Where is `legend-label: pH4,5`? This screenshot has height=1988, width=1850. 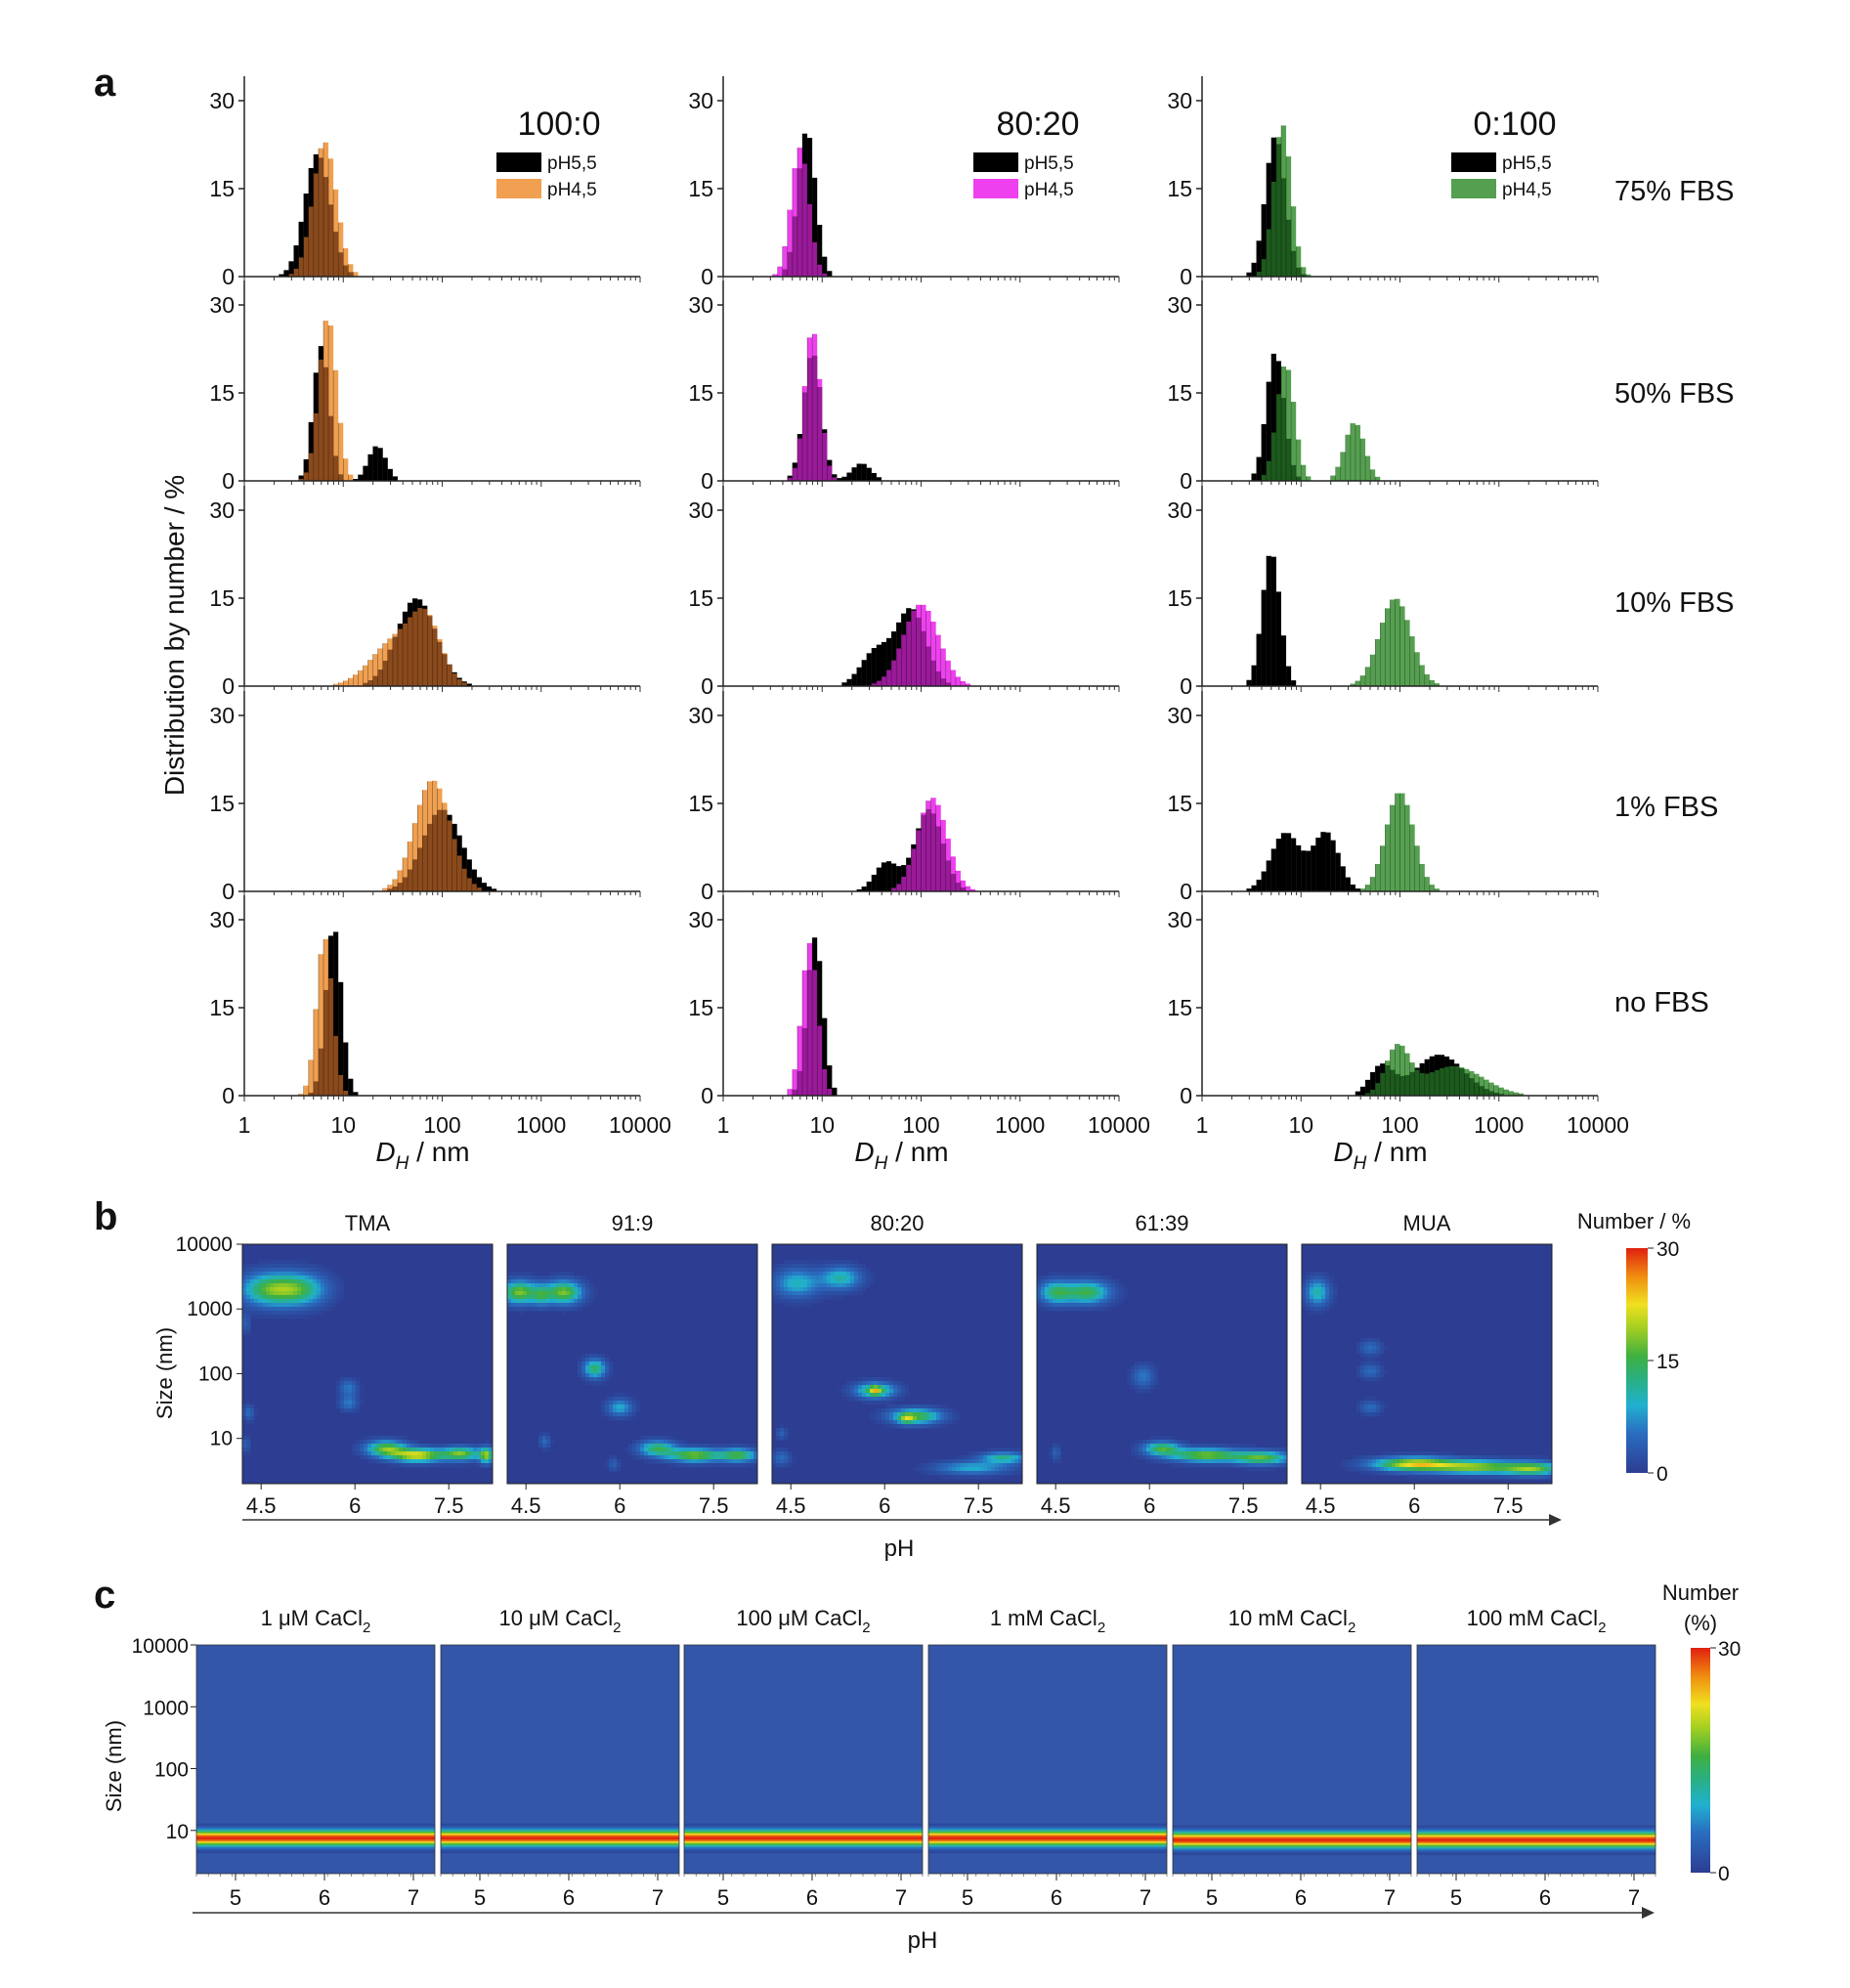 legend-label: pH4,5 is located at coordinates (1049, 190).